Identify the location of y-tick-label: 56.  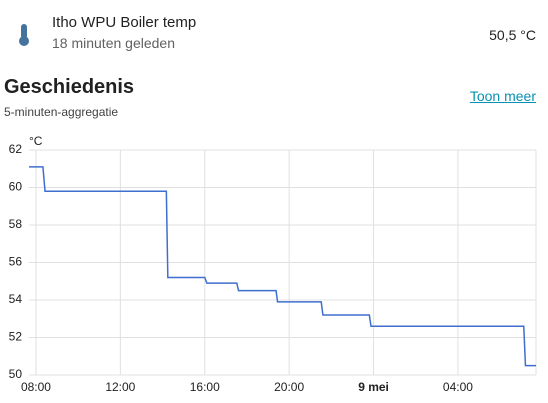
(16, 262).